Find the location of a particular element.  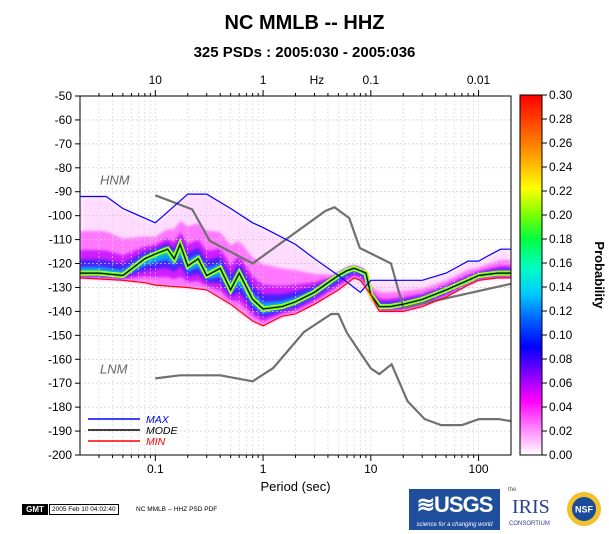

chart-subtitle: 325 PSDs : 2005:030 - 2005:036 is located at coordinates (304, 52).